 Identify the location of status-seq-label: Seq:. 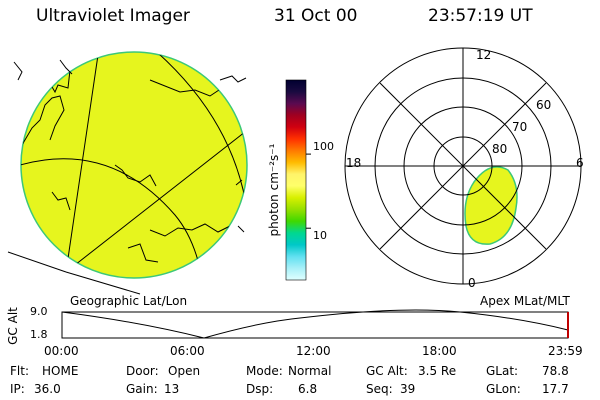
(379, 389).